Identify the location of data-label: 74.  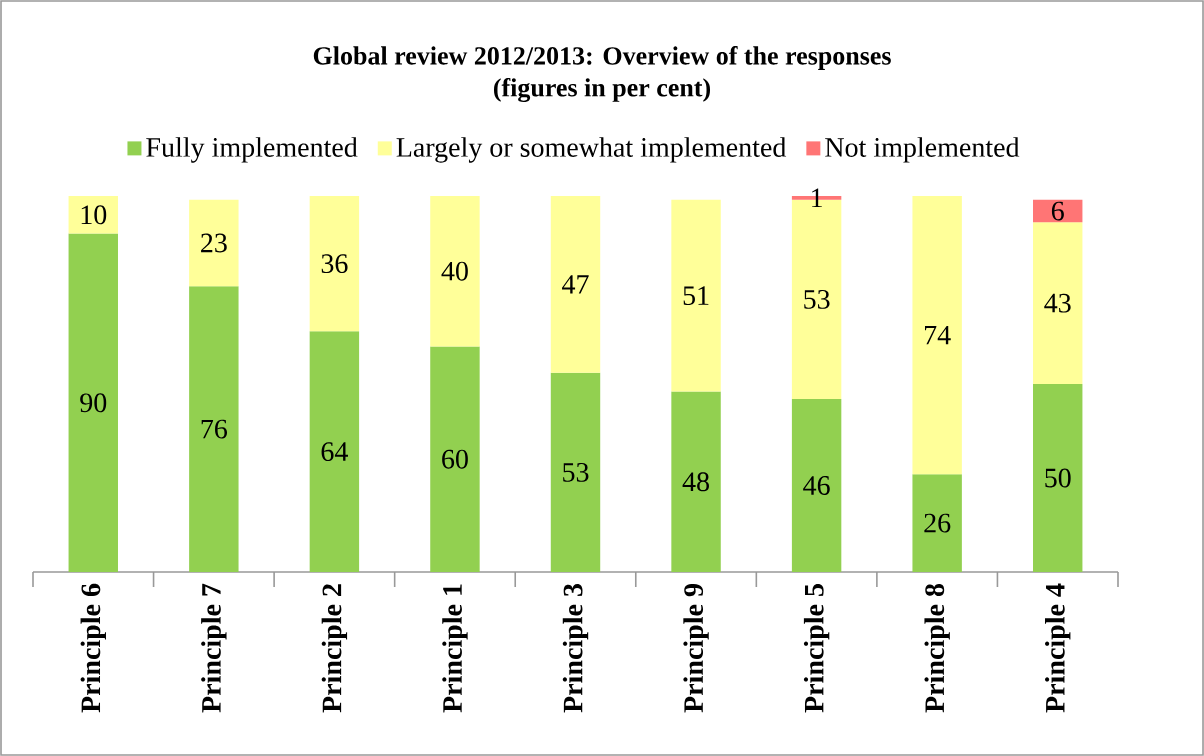
(938, 335).